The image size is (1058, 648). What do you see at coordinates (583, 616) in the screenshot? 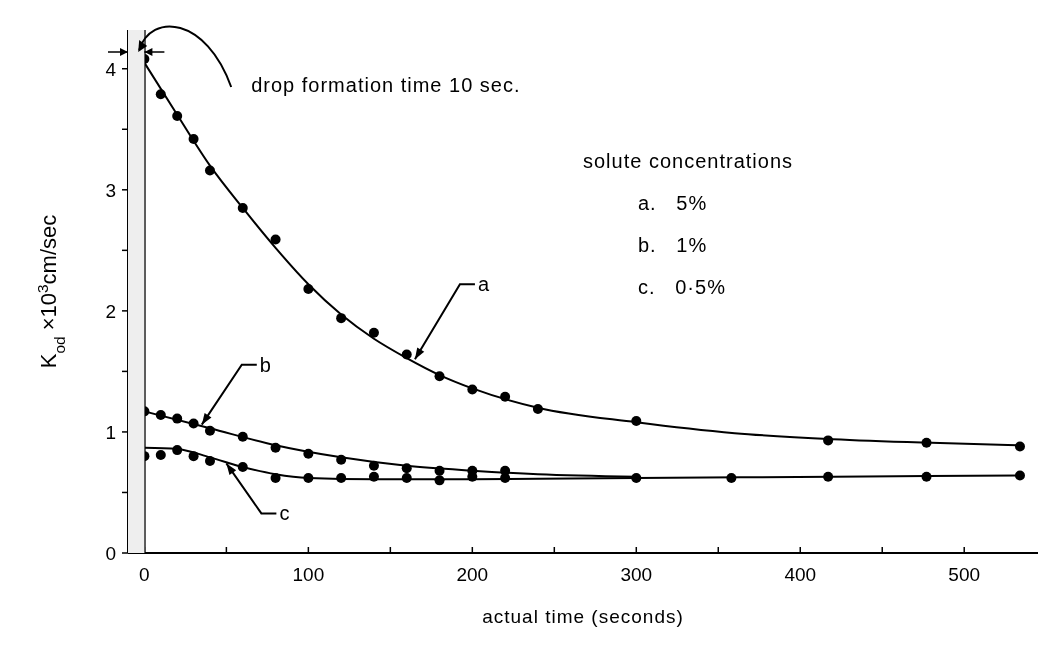
I see `x-axis-title: actual time (seconds)` at bounding box center [583, 616].